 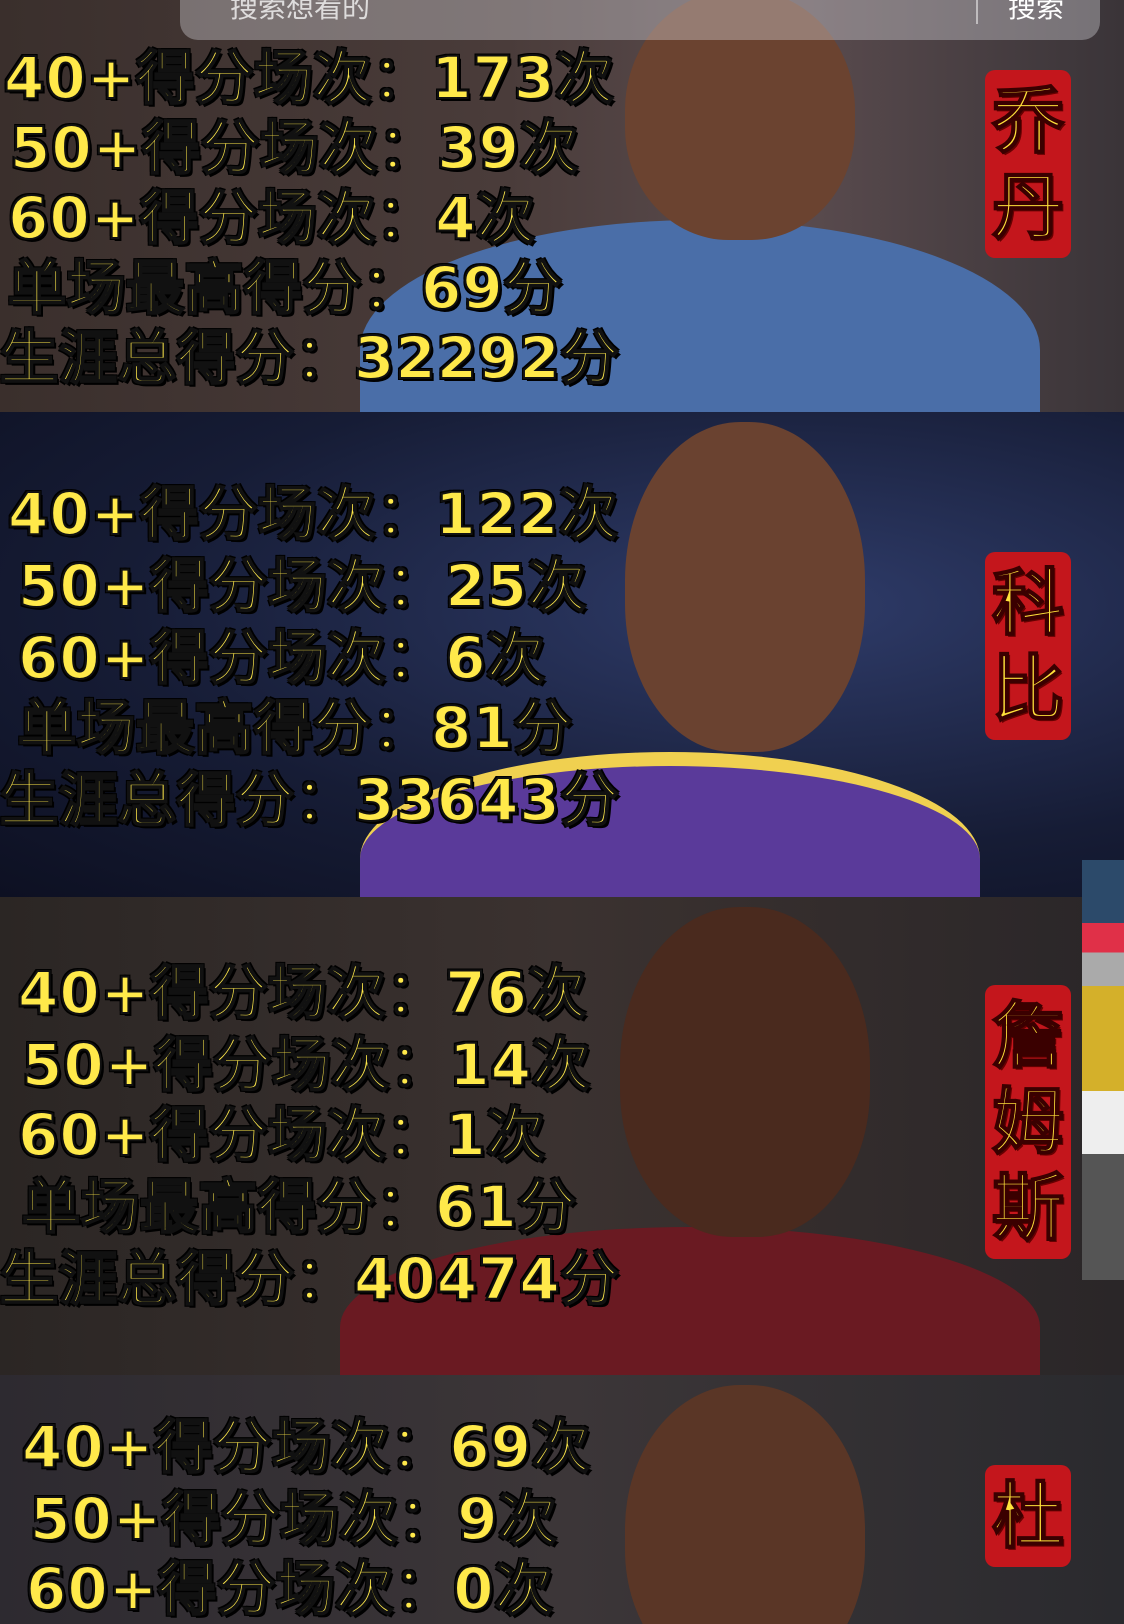 What do you see at coordinates (271, 218) in the screenshot?
I see `stat-60-plus: 60+得分场次：4次` at bounding box center [271, 218].